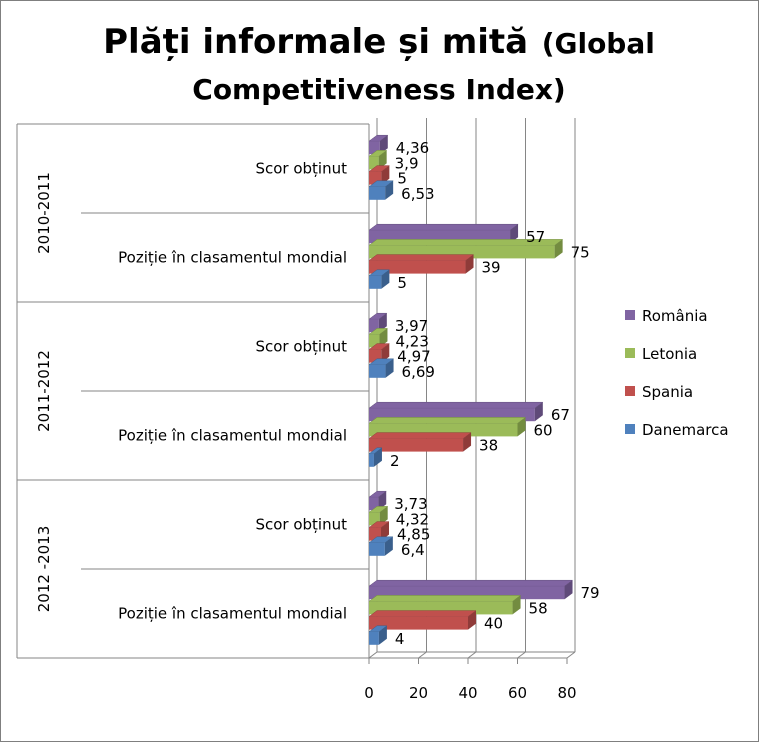 This screenshot has height=746, width=759. I want to click on data-label: 4,85, so click(413, 535).